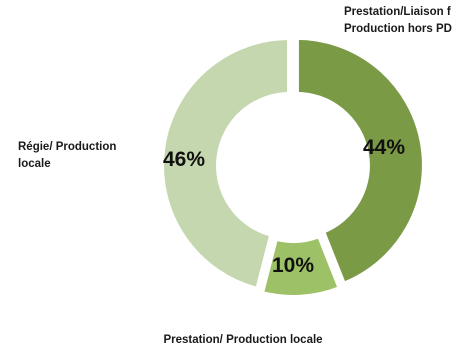 This screenshot has width=476, height=355. What do you see at coordinates (242, 340) in the screenshot?
I see `category-label-prestation-production-locale: Prestation/ Production locale` at bounding box center [242, 340].